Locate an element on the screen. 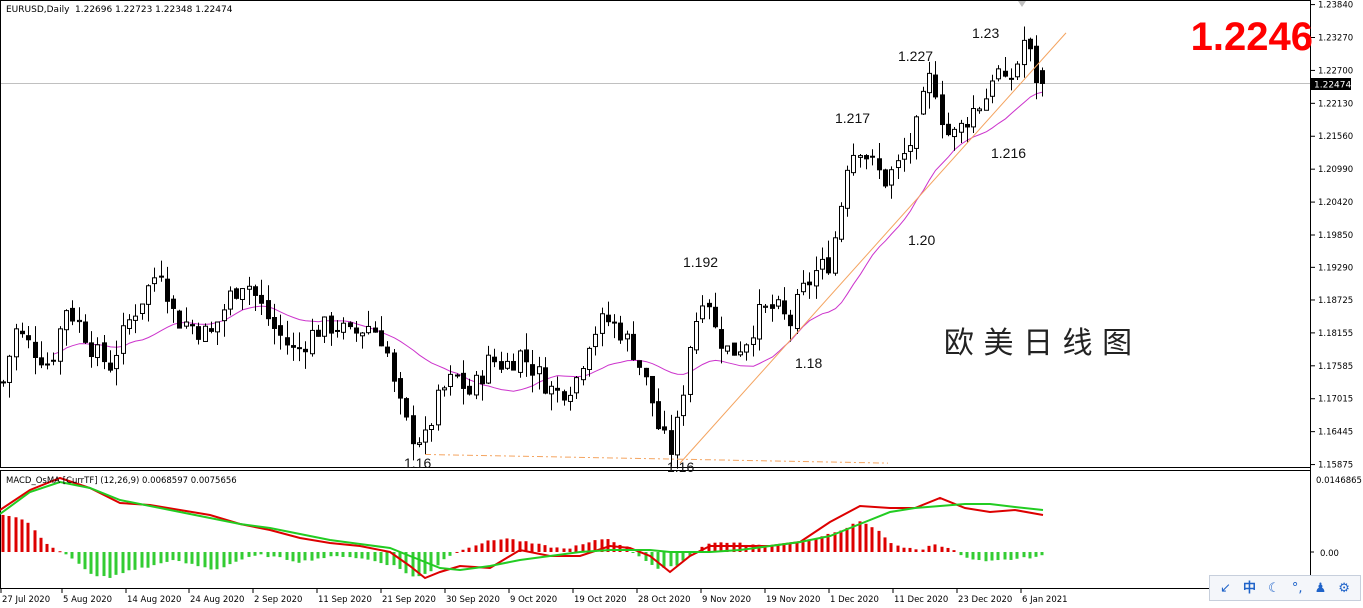 This screenshot has height=608, width=1363. price-tick-label: 1.20990 is located at coordinates (1335, 170).